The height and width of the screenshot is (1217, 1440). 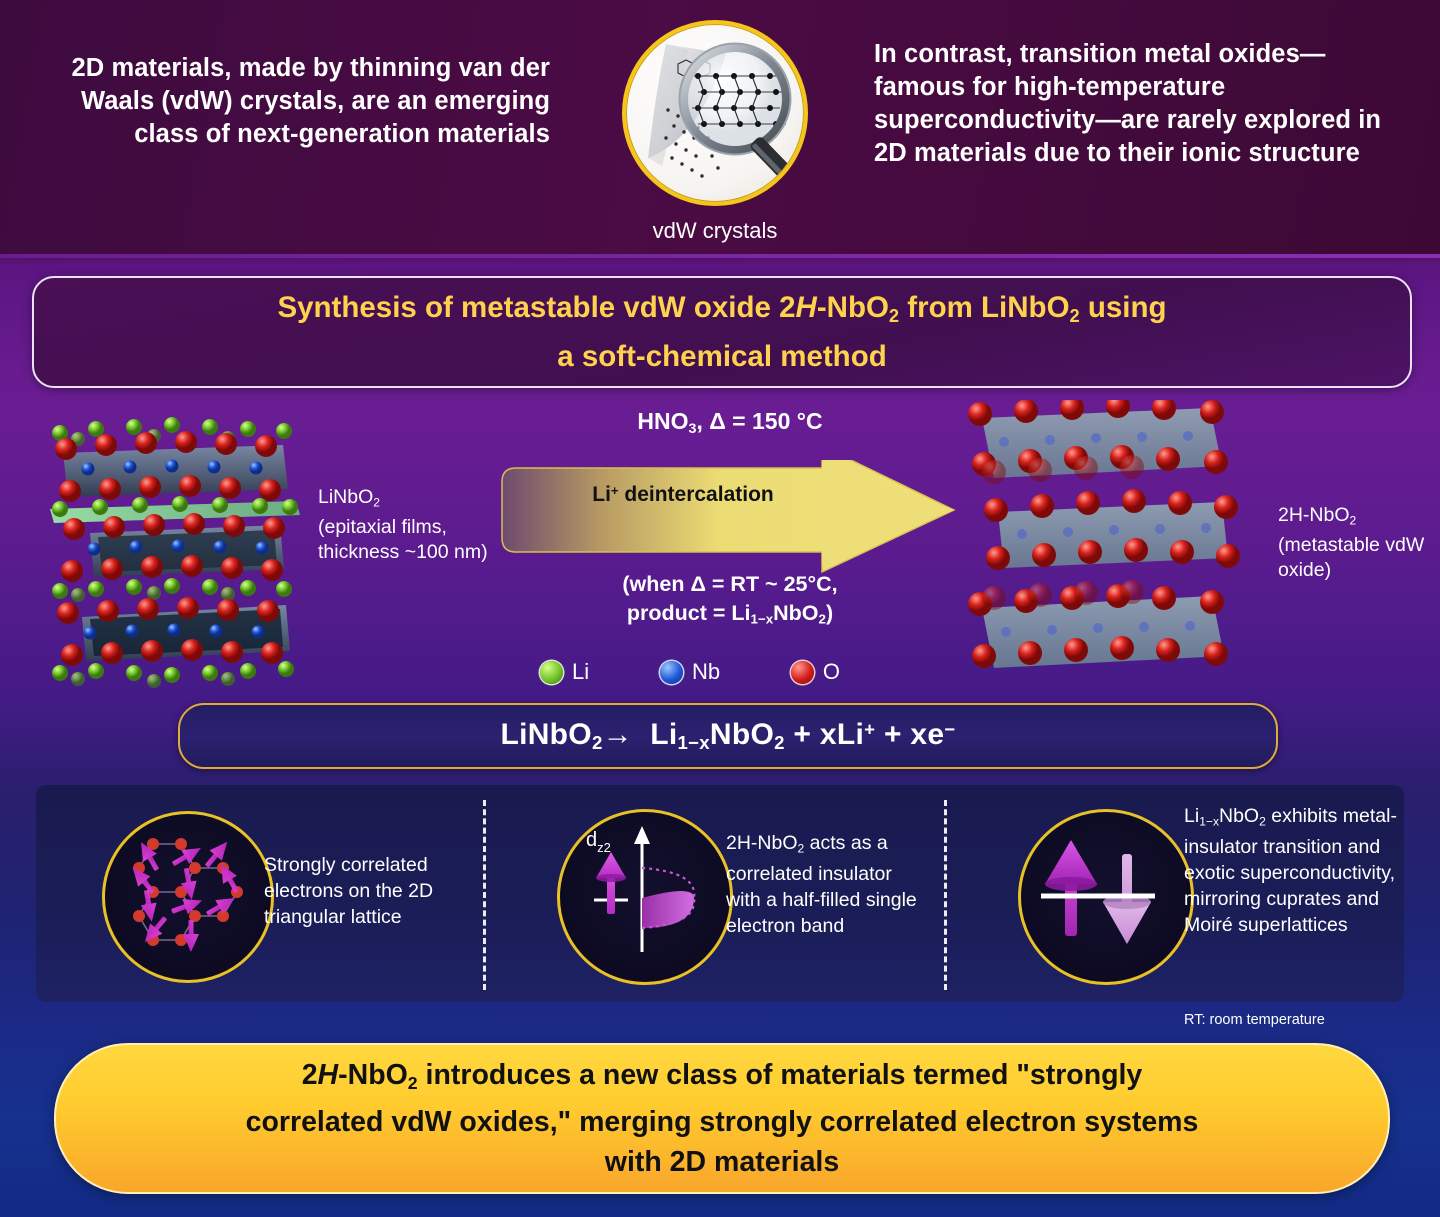 What do you see at coordinates (796, 613) in the screenshot?
I see `rt-note-nbo: NbO` at bounding box center [796, 613].